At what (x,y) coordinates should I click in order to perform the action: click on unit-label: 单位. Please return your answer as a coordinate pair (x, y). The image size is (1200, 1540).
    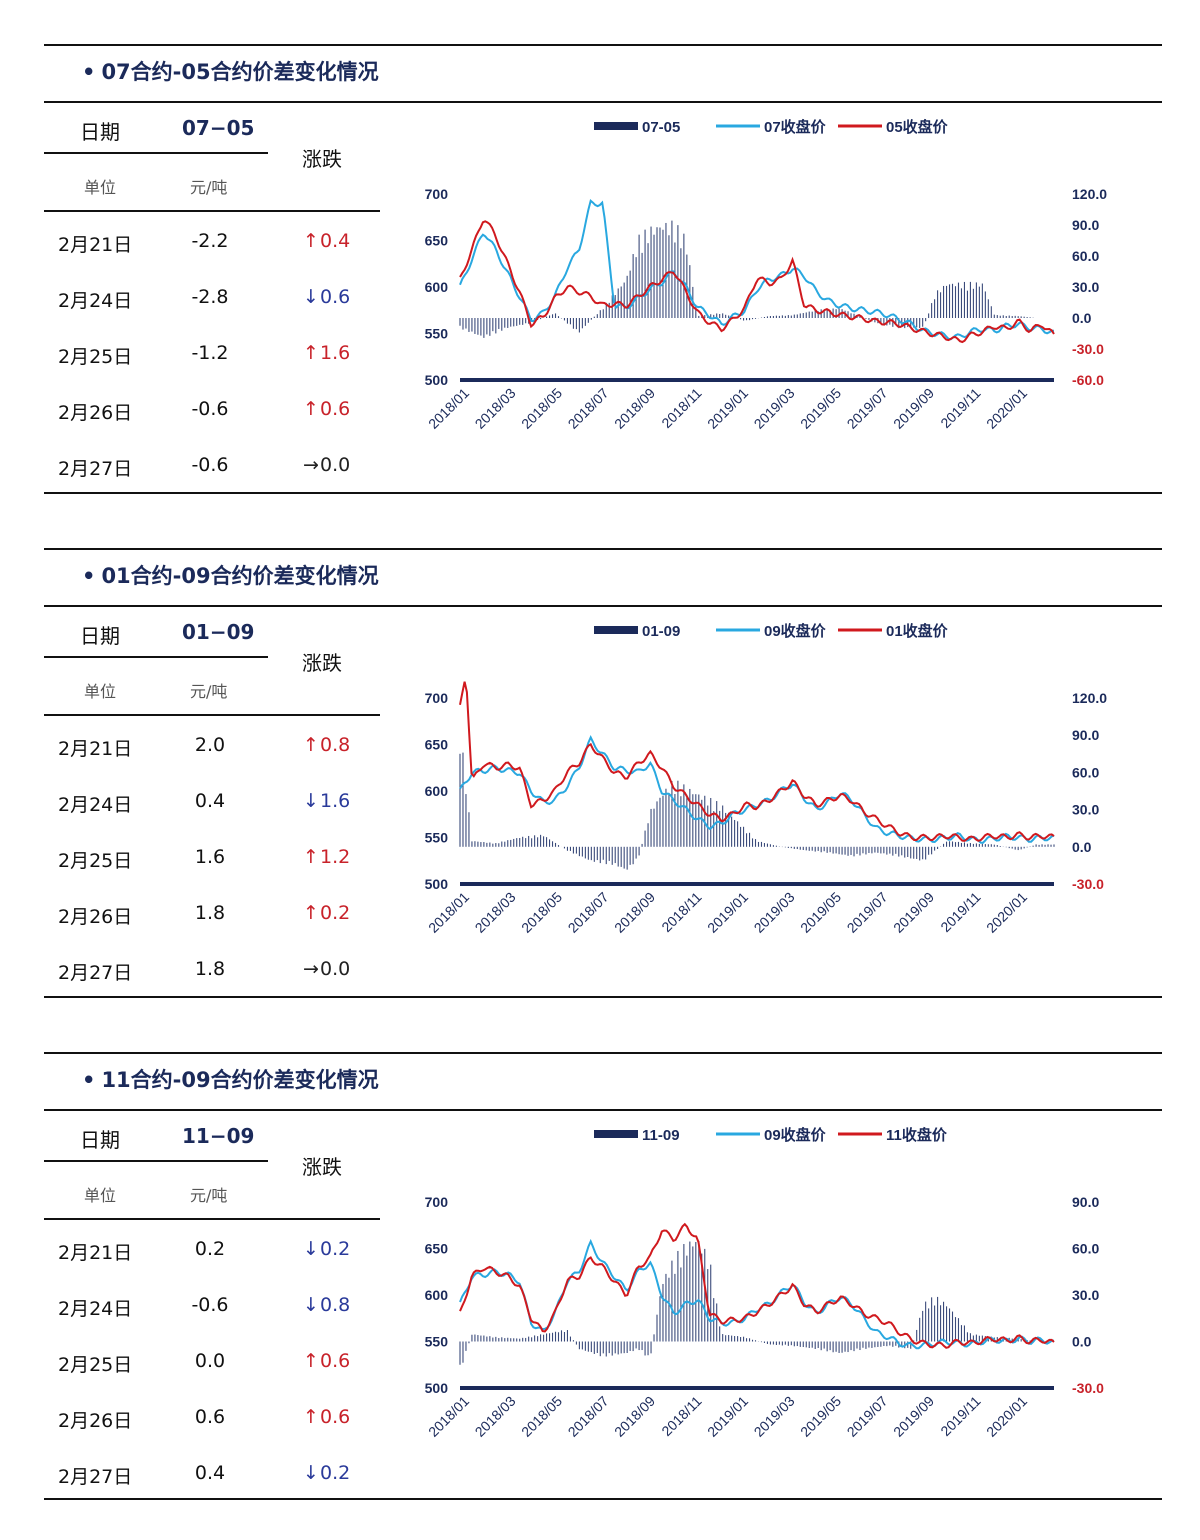
    Looking at the image, I should click on (100, 1195).